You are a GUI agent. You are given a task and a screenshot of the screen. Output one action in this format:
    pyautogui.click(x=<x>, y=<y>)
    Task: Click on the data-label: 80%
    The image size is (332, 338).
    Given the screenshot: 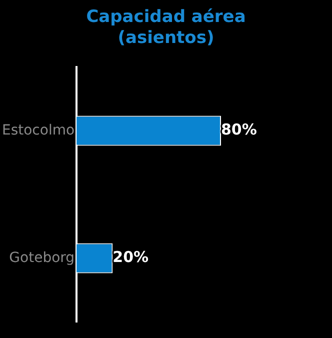 What is the action you would take?
    pyautogui.click(x=239, y=129)
    